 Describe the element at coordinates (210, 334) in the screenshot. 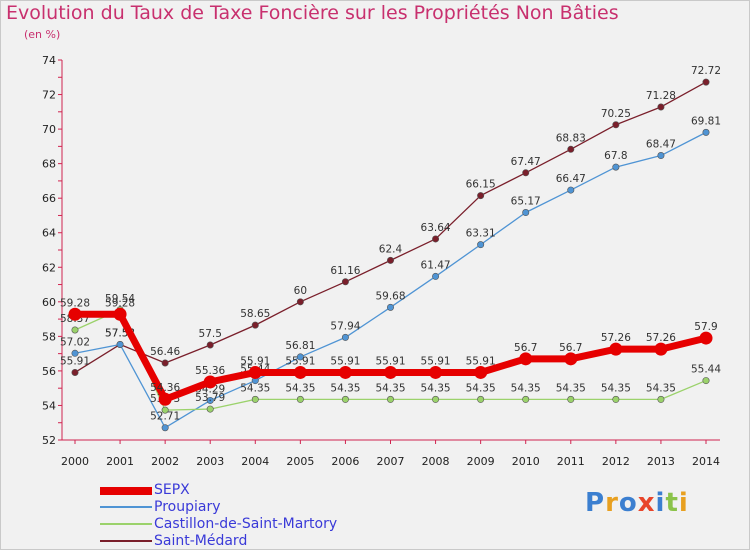

I see `data-label-saint-medard: 57.5` at that location.